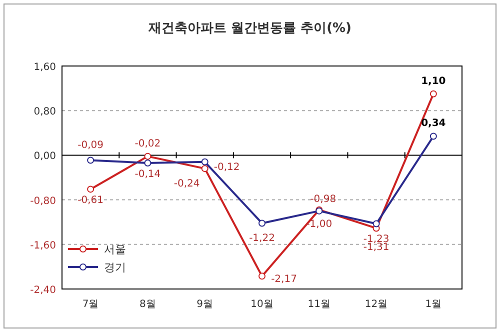 This screenshot has height=332, width=500. What do you see at coordinates (148, 304) in the screenshot?
I see `x-tick-label: 8월` at bounding box center [148, 304].